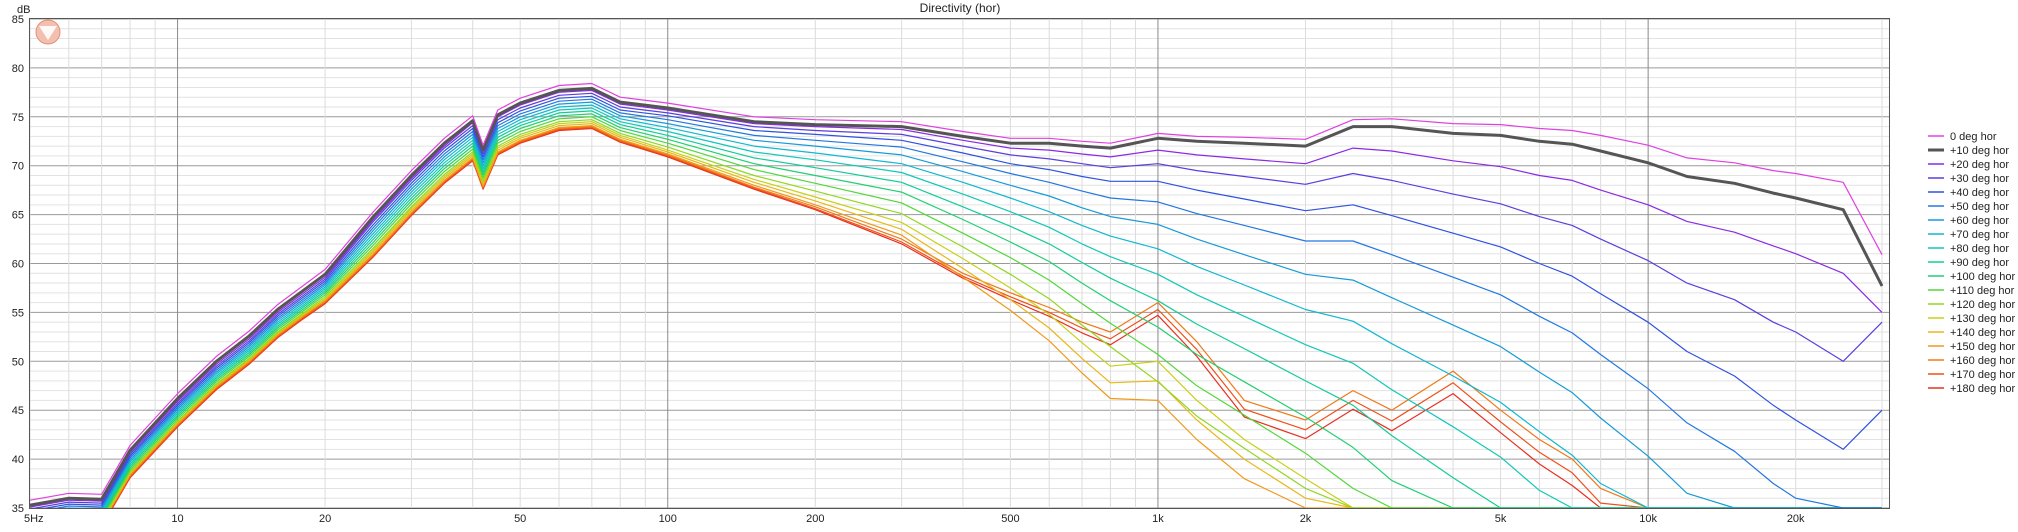 The image size is (2018, 532). Describe the element at coordinates (1982, 375) in the screenshot. I see `legend-label: +170 deg hor` at that location.